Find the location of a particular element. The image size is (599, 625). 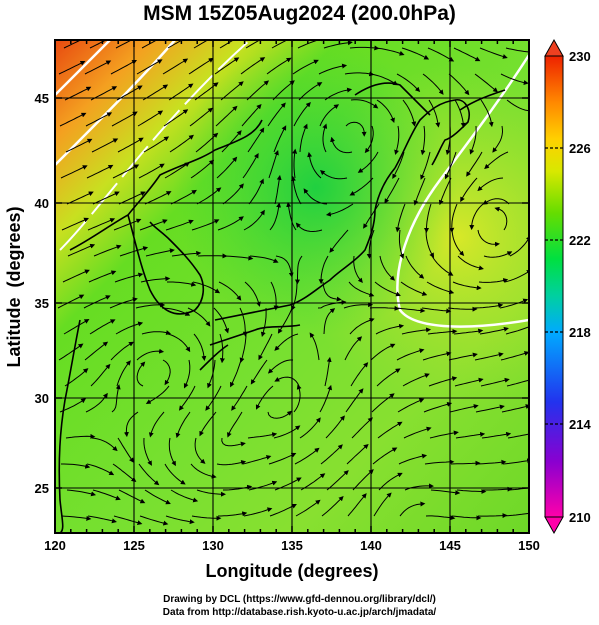

lon-tick-label: 150 is located at coordinates (529, 545).